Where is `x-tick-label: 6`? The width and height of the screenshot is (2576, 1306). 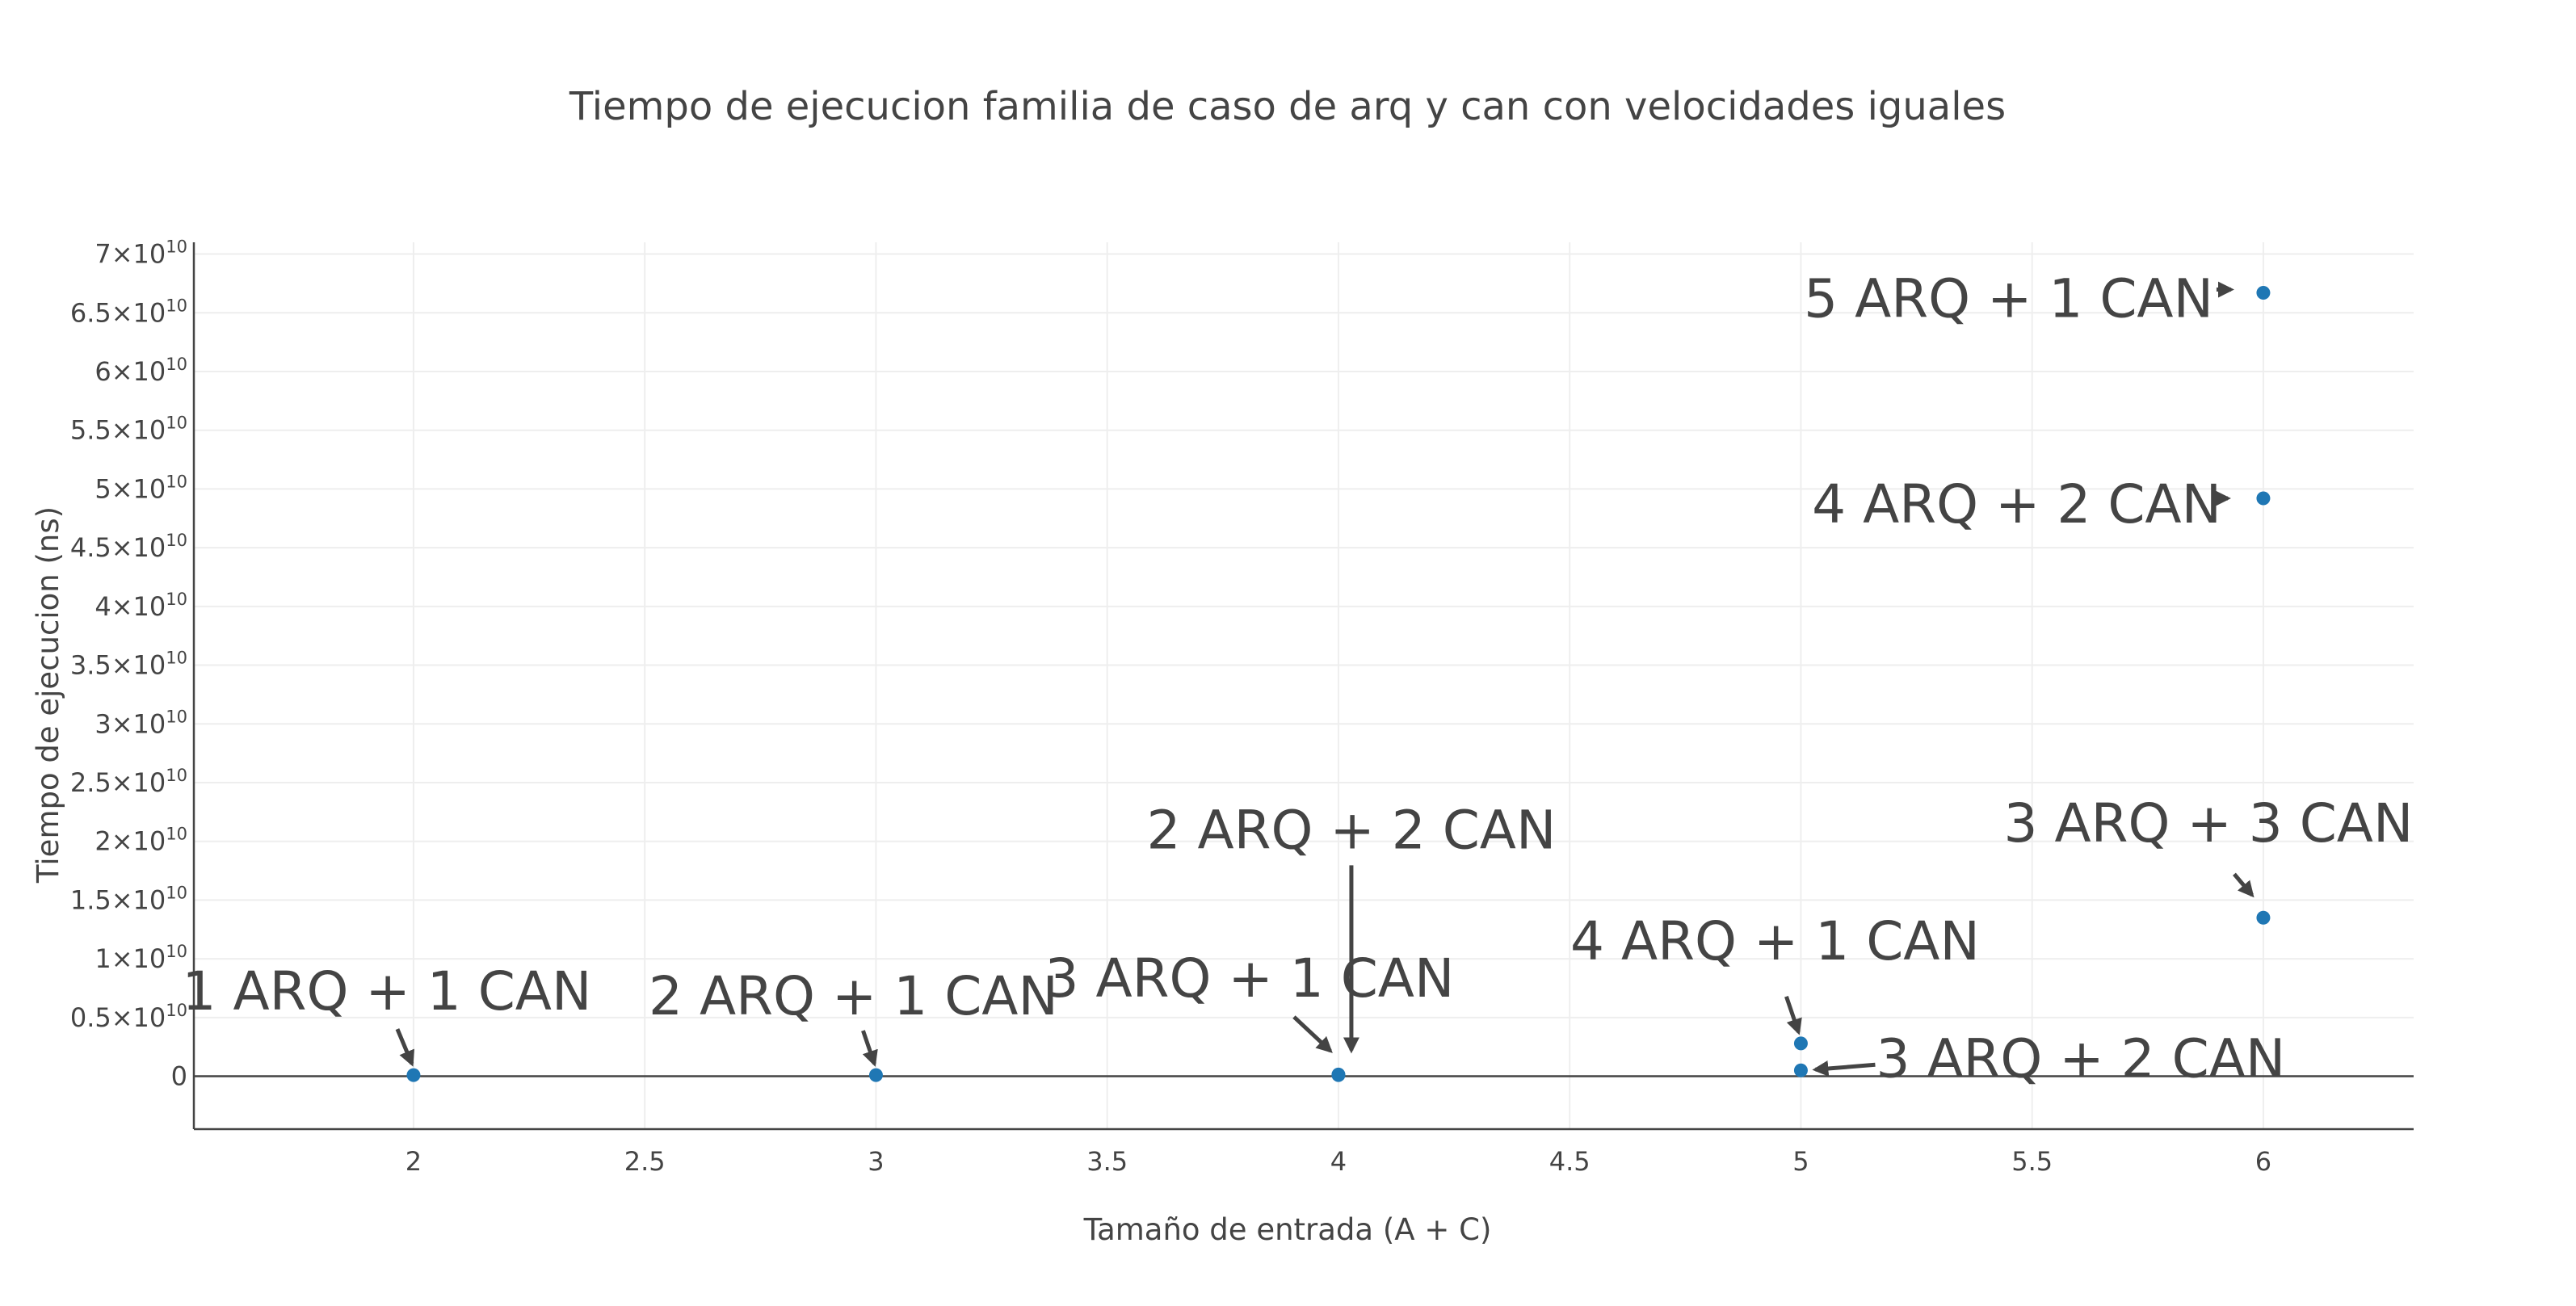 x-tick-label: 6 is located at coordinates (2263, 1161).